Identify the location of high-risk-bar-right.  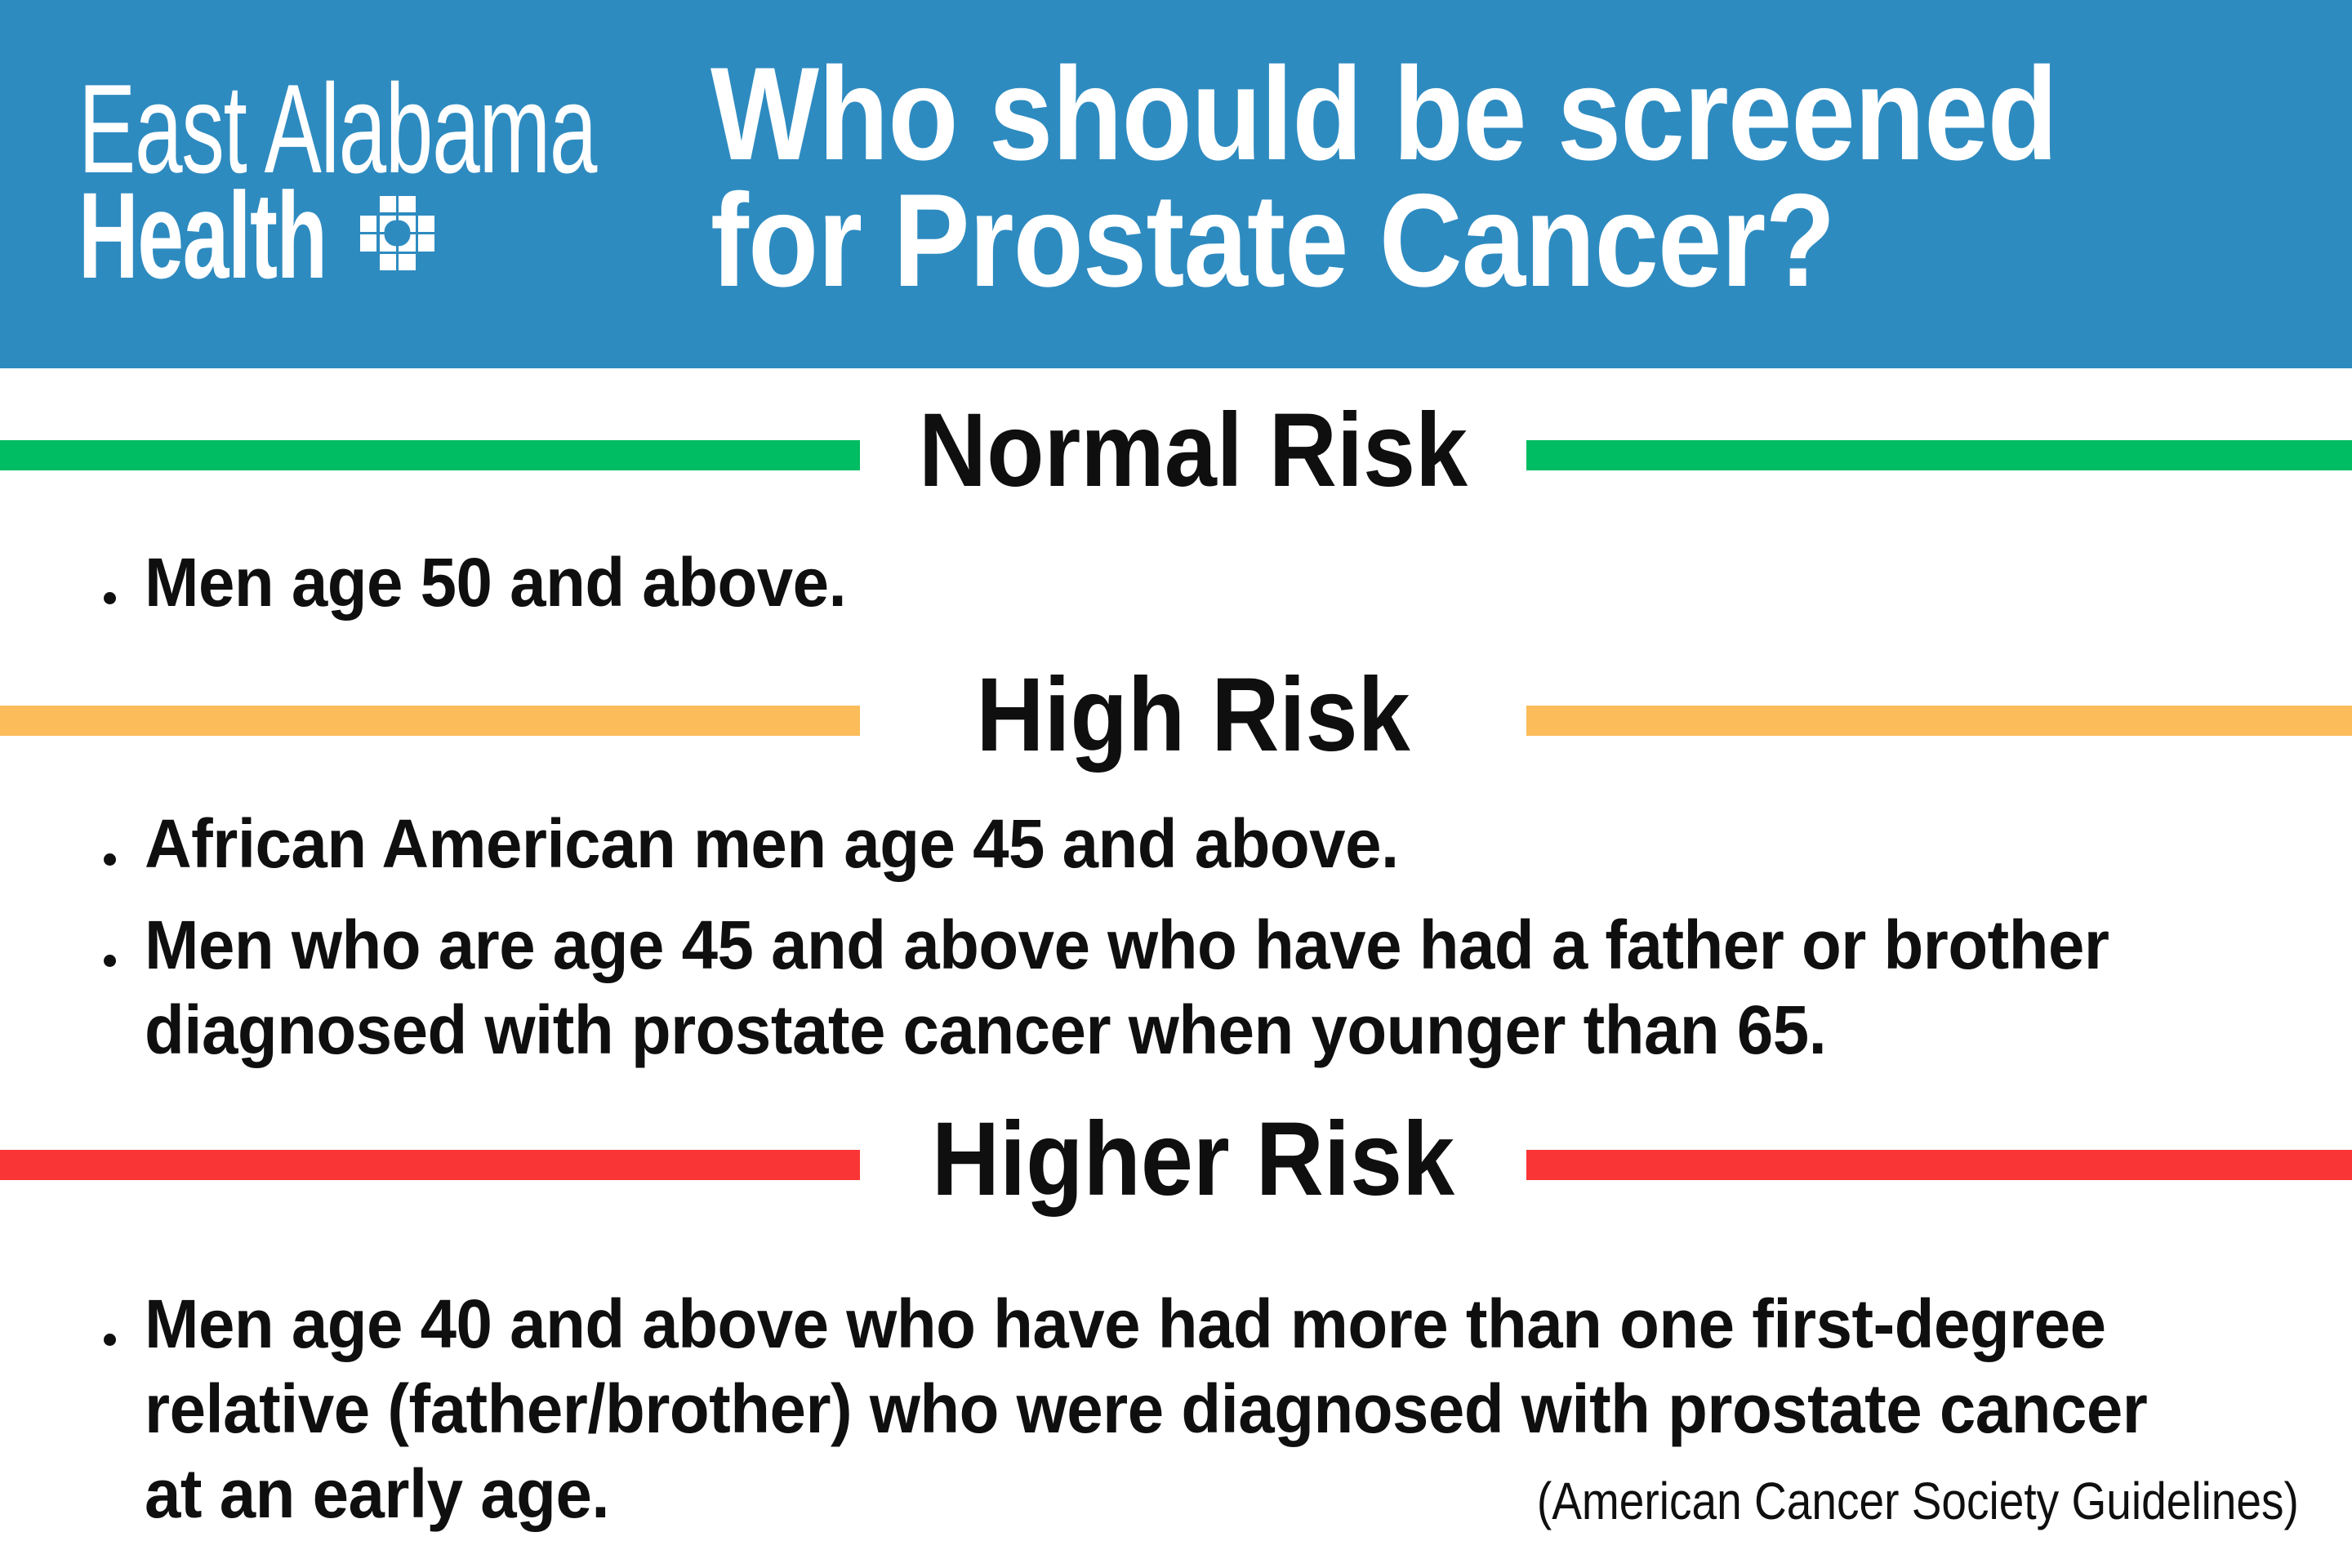
(1939, 721).